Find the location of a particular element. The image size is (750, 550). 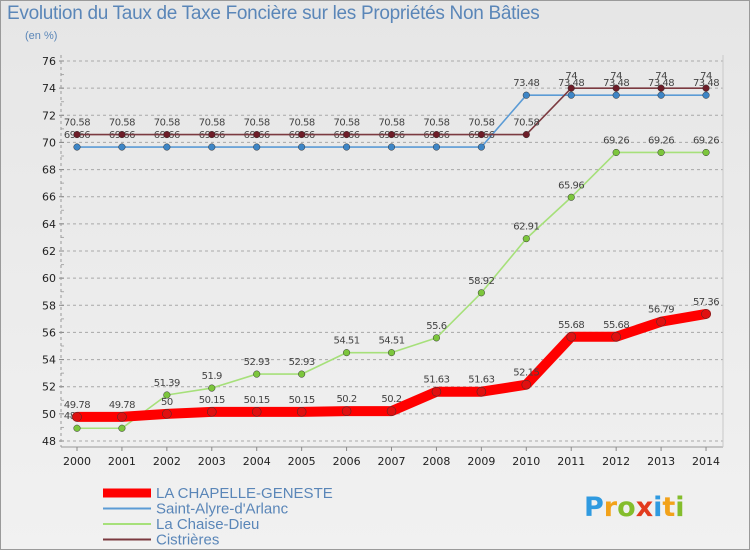

x-tick-label: 2013 is located at coordinates (661, 461).